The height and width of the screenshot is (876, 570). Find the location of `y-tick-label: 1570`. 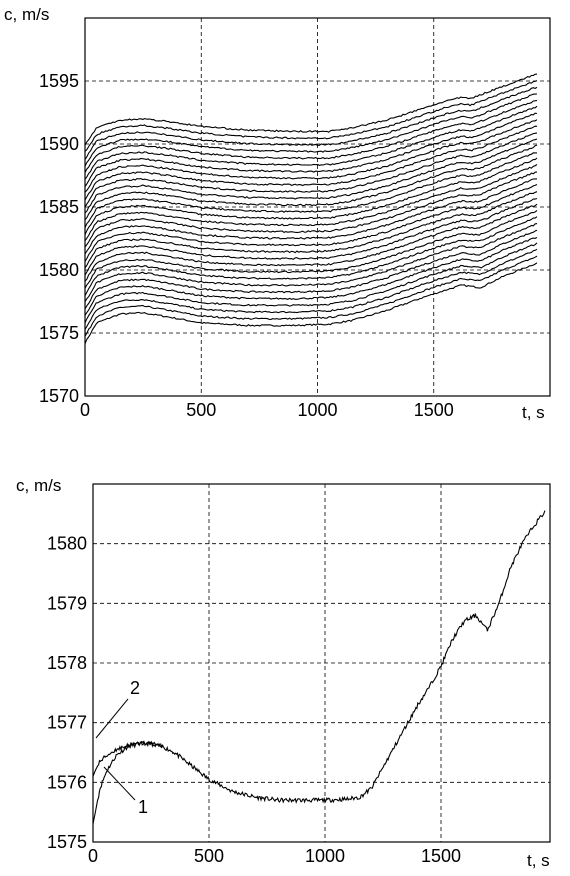

y-tick-label: 1570 is located at coordinates (59, 396).